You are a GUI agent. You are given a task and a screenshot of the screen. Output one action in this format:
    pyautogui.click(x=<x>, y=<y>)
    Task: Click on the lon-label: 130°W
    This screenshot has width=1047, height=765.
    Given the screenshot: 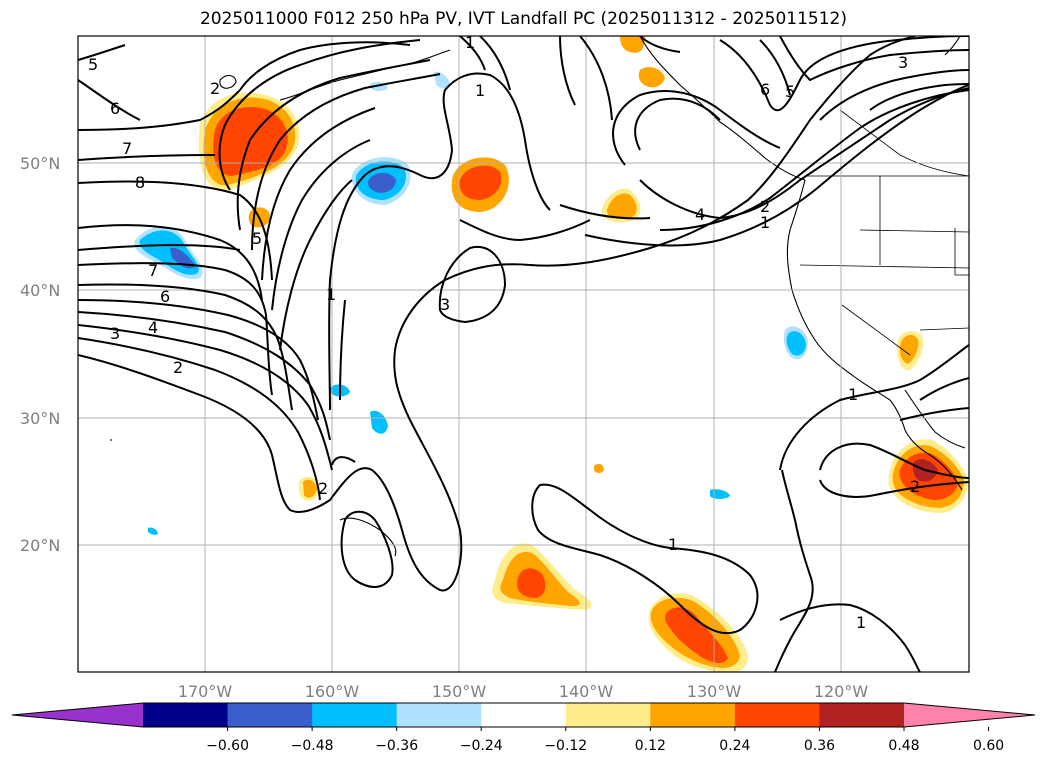 What is the action you would take?
    pyautogui.click(x=714, y=691)
    